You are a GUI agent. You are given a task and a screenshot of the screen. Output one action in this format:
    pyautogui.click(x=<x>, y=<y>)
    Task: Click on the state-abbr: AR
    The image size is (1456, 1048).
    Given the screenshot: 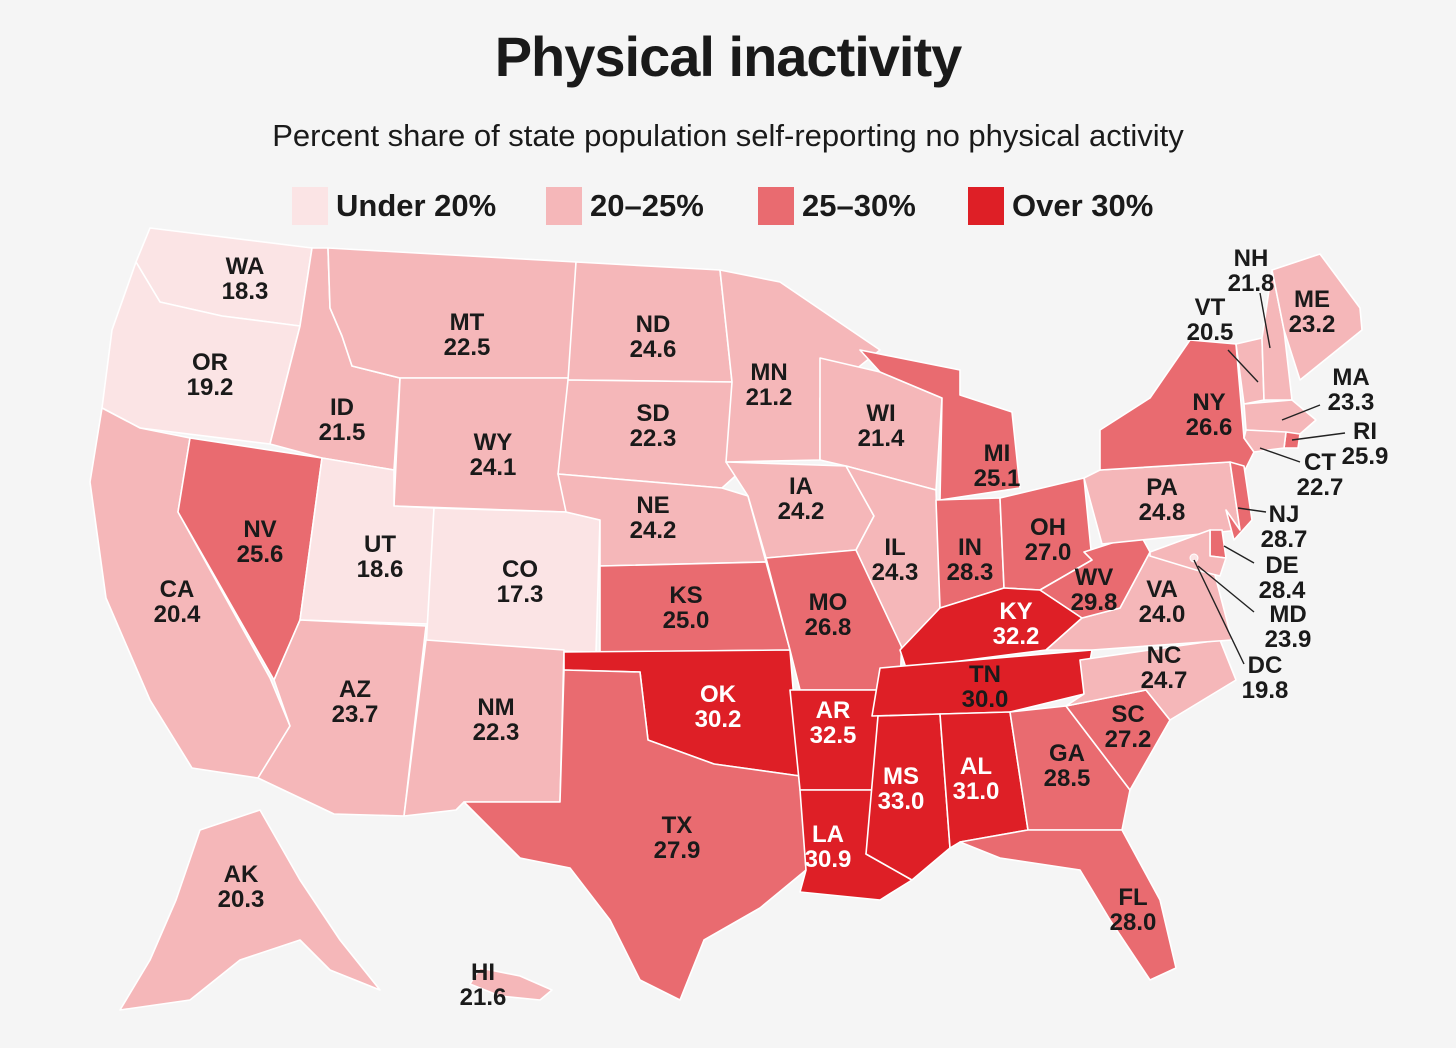 What is the action you would take?
    pyautogui.click(x=833, y=710)
    